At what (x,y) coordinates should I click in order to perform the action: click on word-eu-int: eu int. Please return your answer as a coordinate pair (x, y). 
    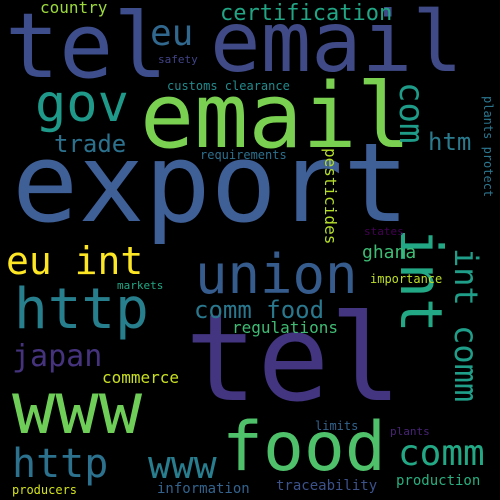
    Looking at the image, I should click on (75, 261).